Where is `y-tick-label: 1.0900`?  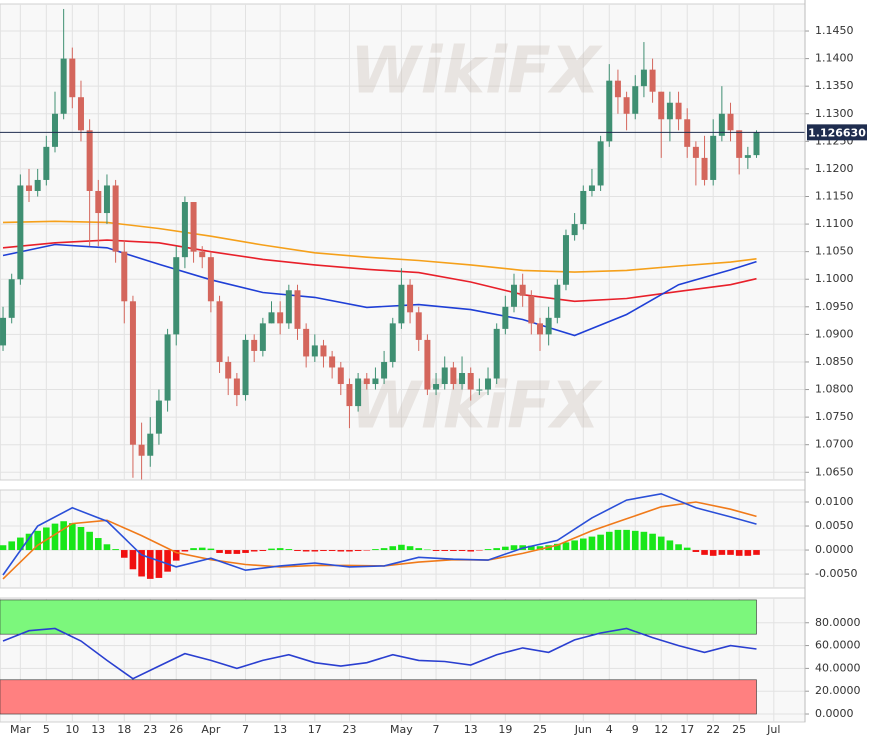
y-tick-label: 1.0900 is located at coordinates (834, 333).